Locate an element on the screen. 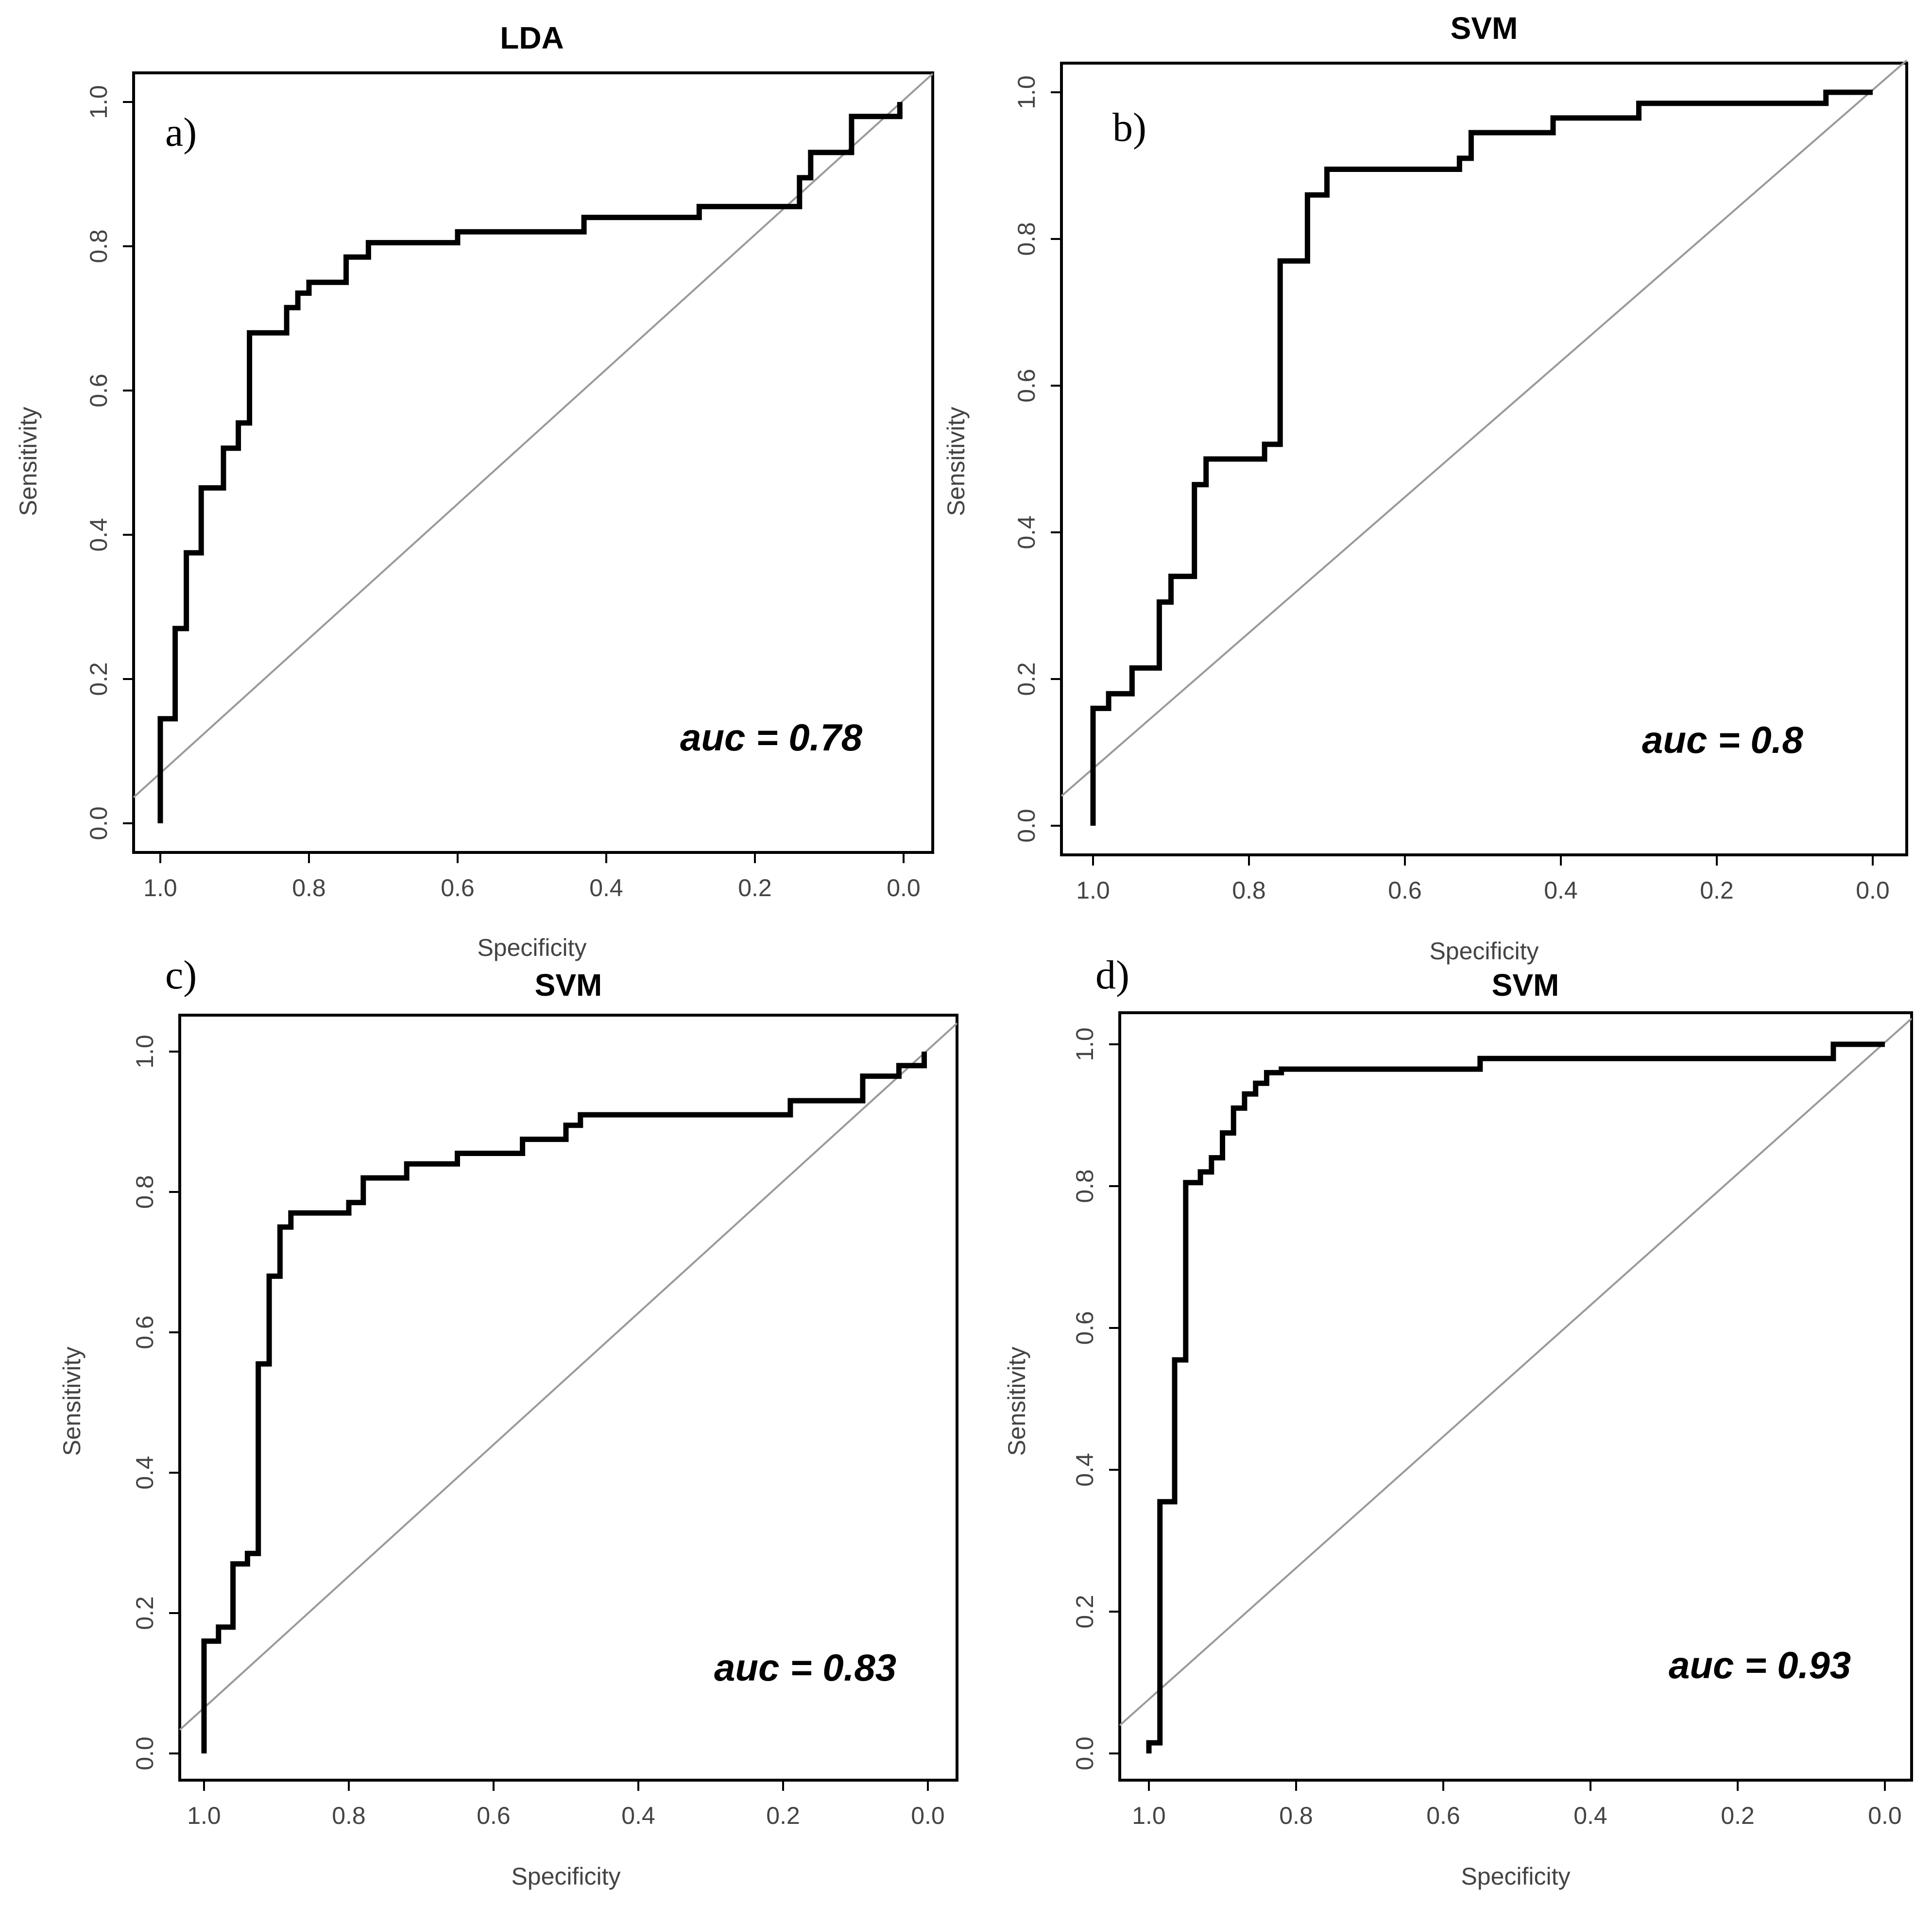 This screenshot has width=1932, height=1905. panel-1-xtick-label: 0.0 is located at coordinates (904, 887).